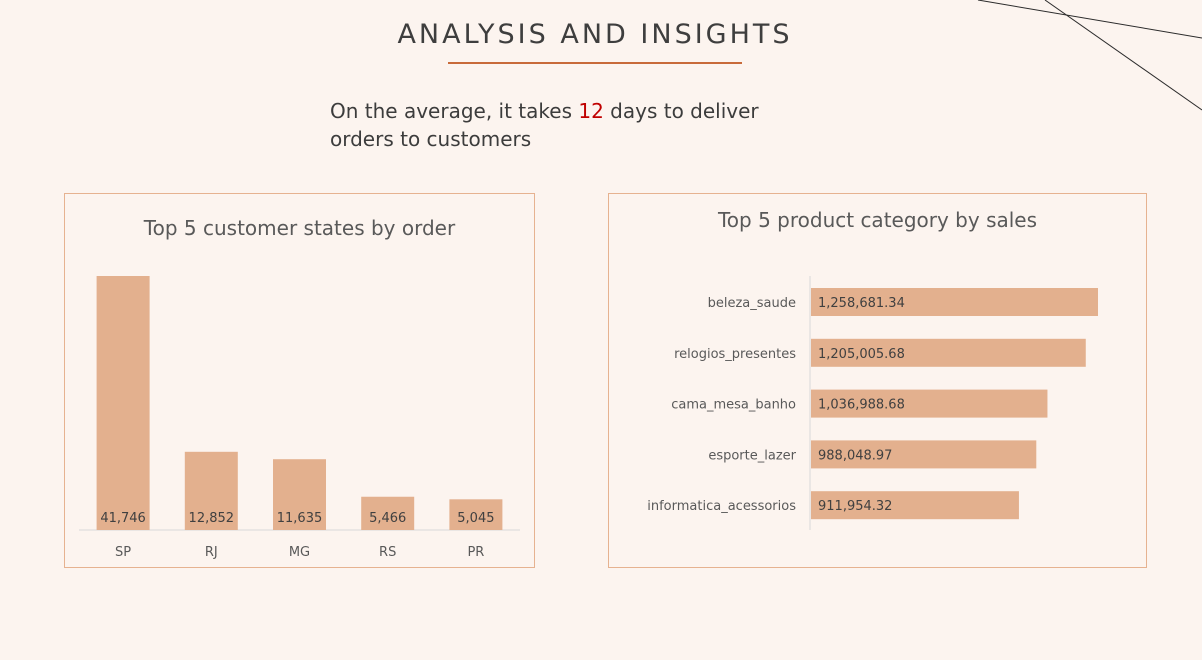  Describe the element at coordinates (915, 505) in the screenshot. I see `categories-bar-informatica_acessorios` at that location.